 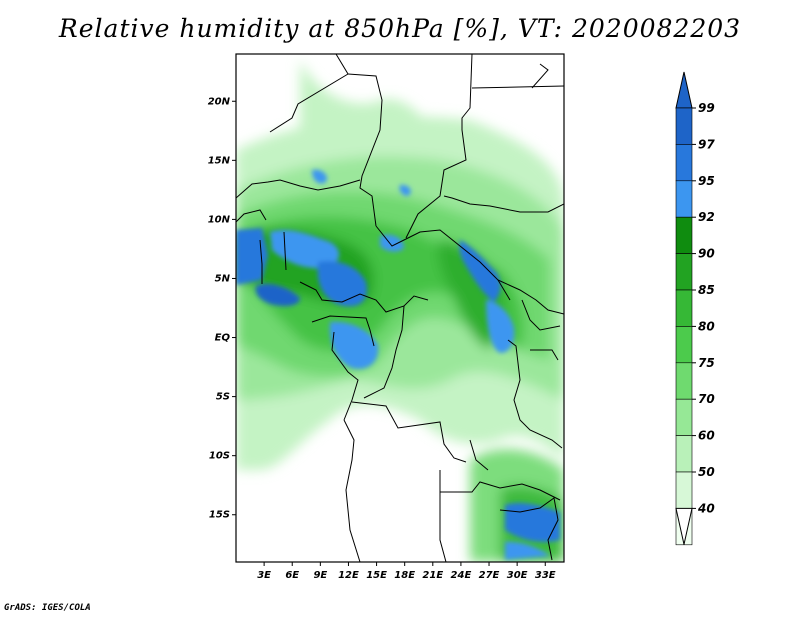 What do you see at coordinates (706, 399) in the screenshot?
I see `colorbar-label: 70` at bounding box center [706, 399].